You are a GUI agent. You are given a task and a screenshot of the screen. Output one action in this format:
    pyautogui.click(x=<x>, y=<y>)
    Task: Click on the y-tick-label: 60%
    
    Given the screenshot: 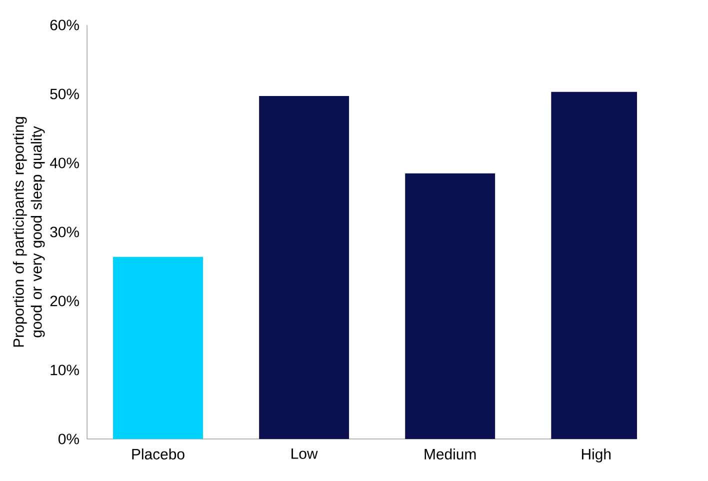 What is the action you would take?
    pyautogui.click(x=64, y=25)
    